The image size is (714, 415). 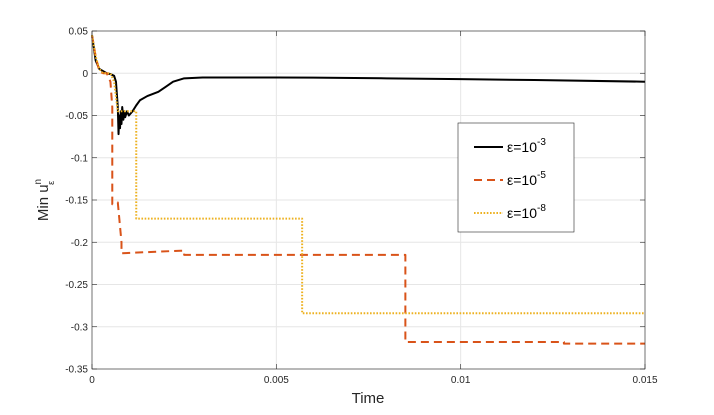 I want to click on y-axis-title-base: Min u, so click(x=43, y=202).